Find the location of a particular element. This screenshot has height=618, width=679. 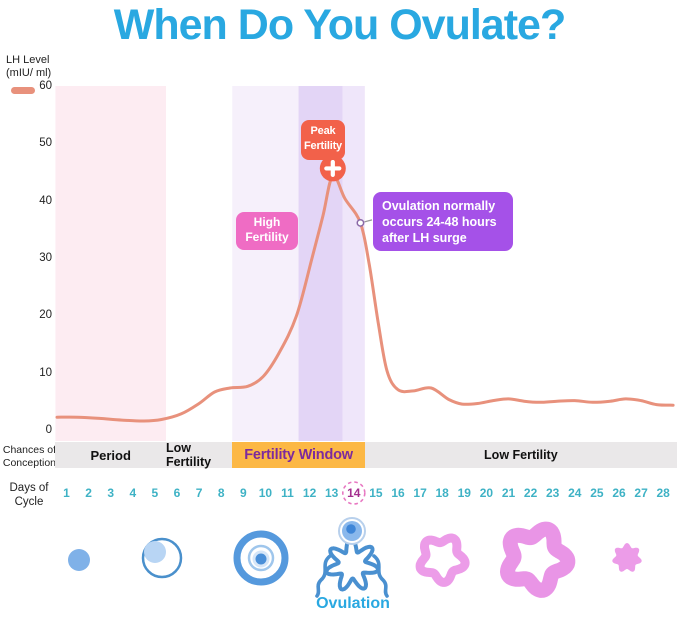

day-2: 2 is located at coordinates (88, 493).